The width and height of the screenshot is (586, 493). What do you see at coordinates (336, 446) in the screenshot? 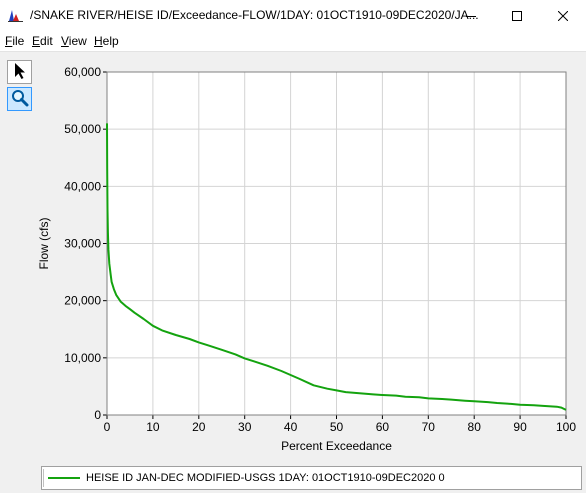
I see `x-axis-label: Percent Exceedance` at bounding box center [336, 446].